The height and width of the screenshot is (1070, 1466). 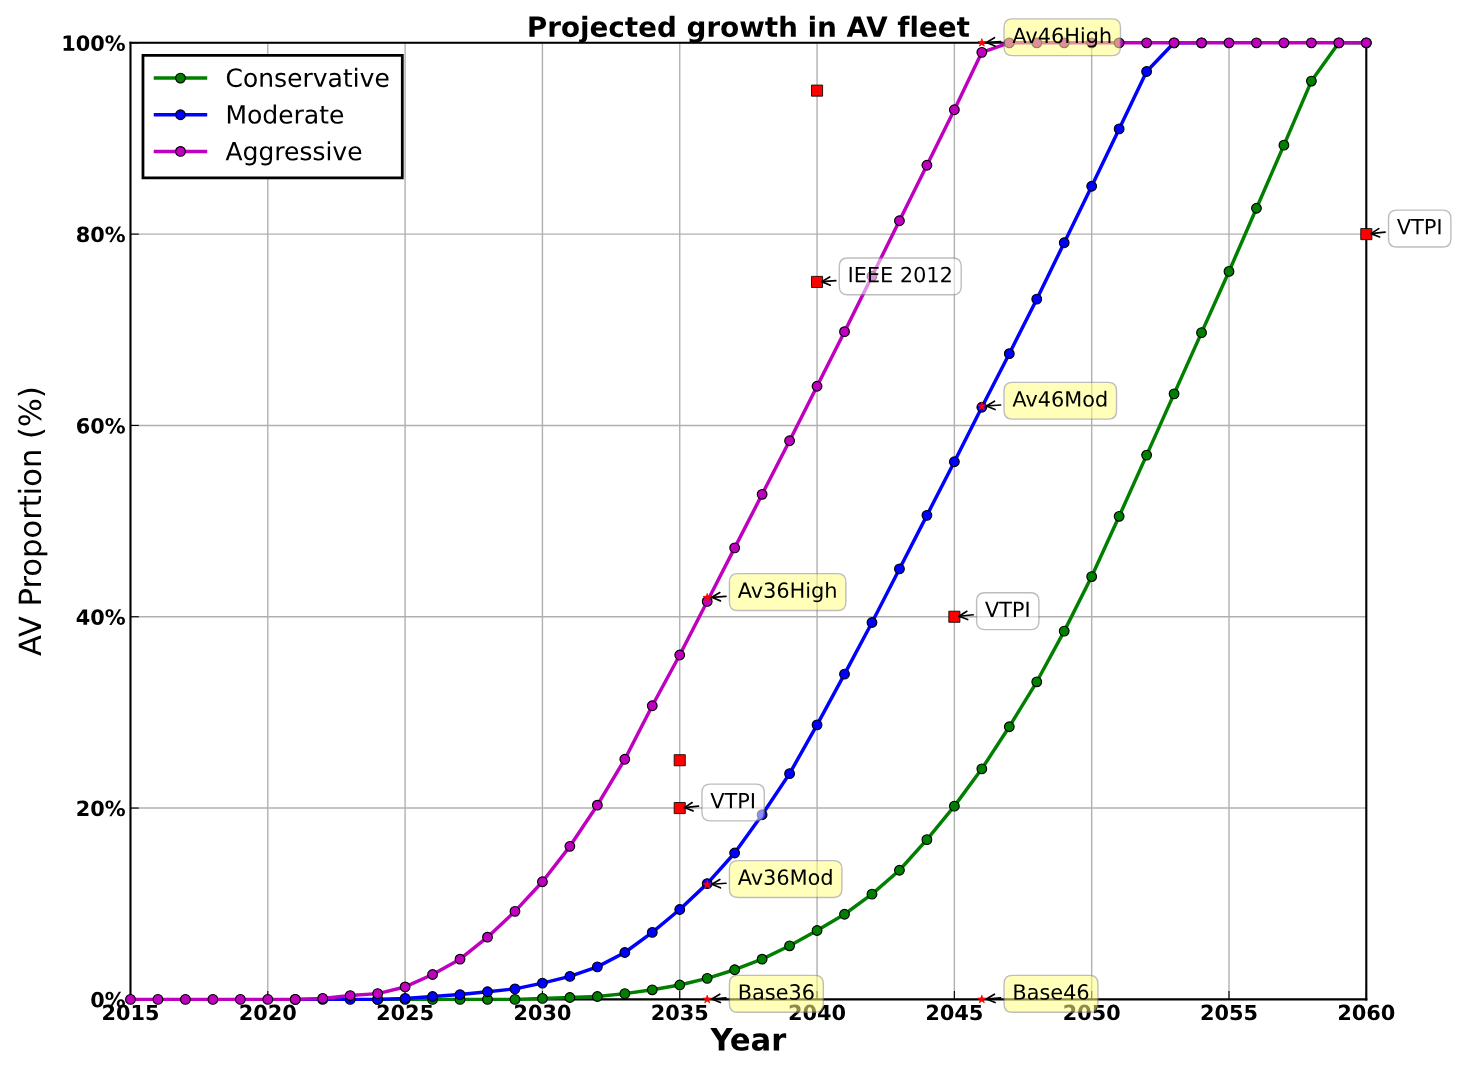 I want to click on x-tick-label: 2055, so click(x=1229, y=1012).